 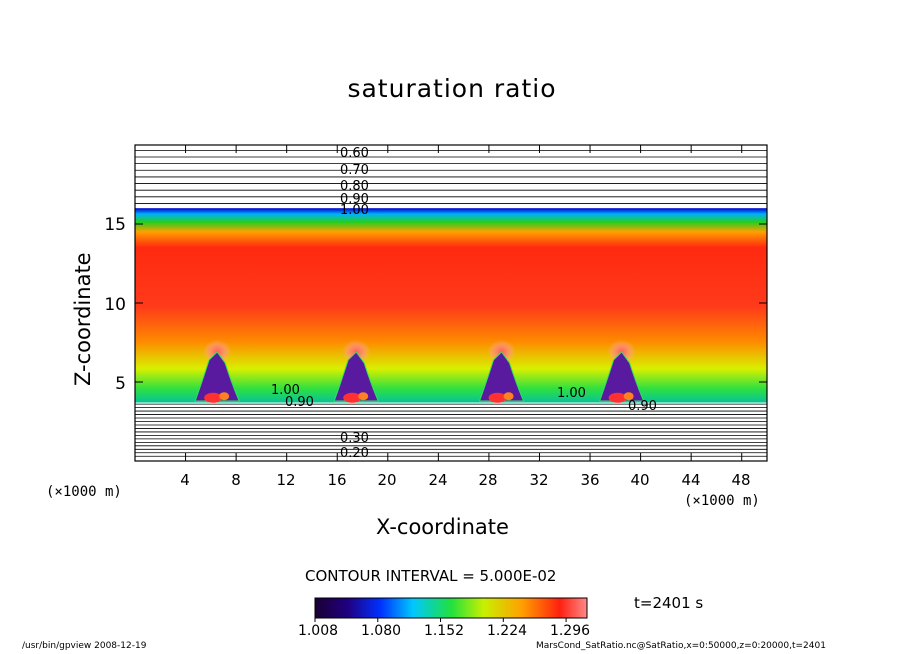 I want to click on chart-title: saturation ratio, so click(x=452, y=88).